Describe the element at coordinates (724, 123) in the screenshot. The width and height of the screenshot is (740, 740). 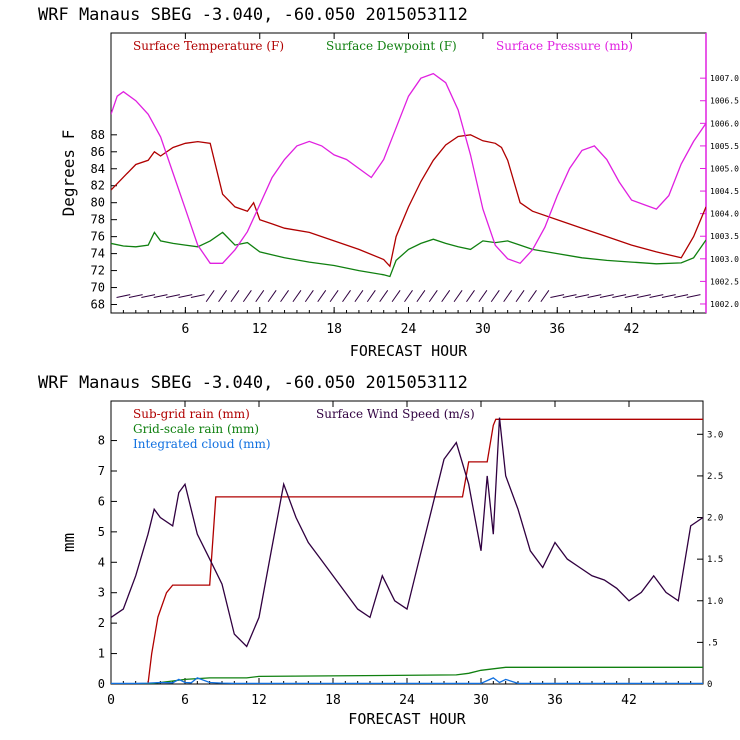
I see `y-right-tick-label: 1006.0` at that location.